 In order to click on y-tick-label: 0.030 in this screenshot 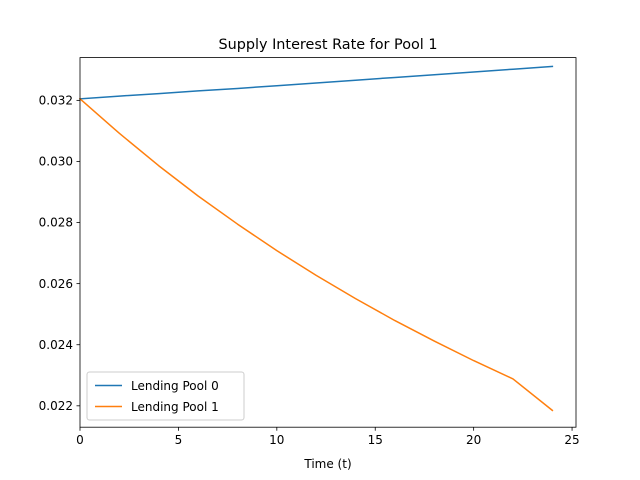, I will do `click(56, 162)`.